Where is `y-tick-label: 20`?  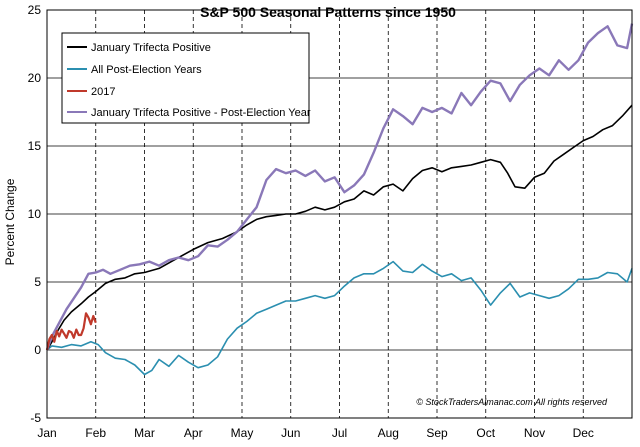
y-tick-label: 20 is located at coordinates (35, 78).